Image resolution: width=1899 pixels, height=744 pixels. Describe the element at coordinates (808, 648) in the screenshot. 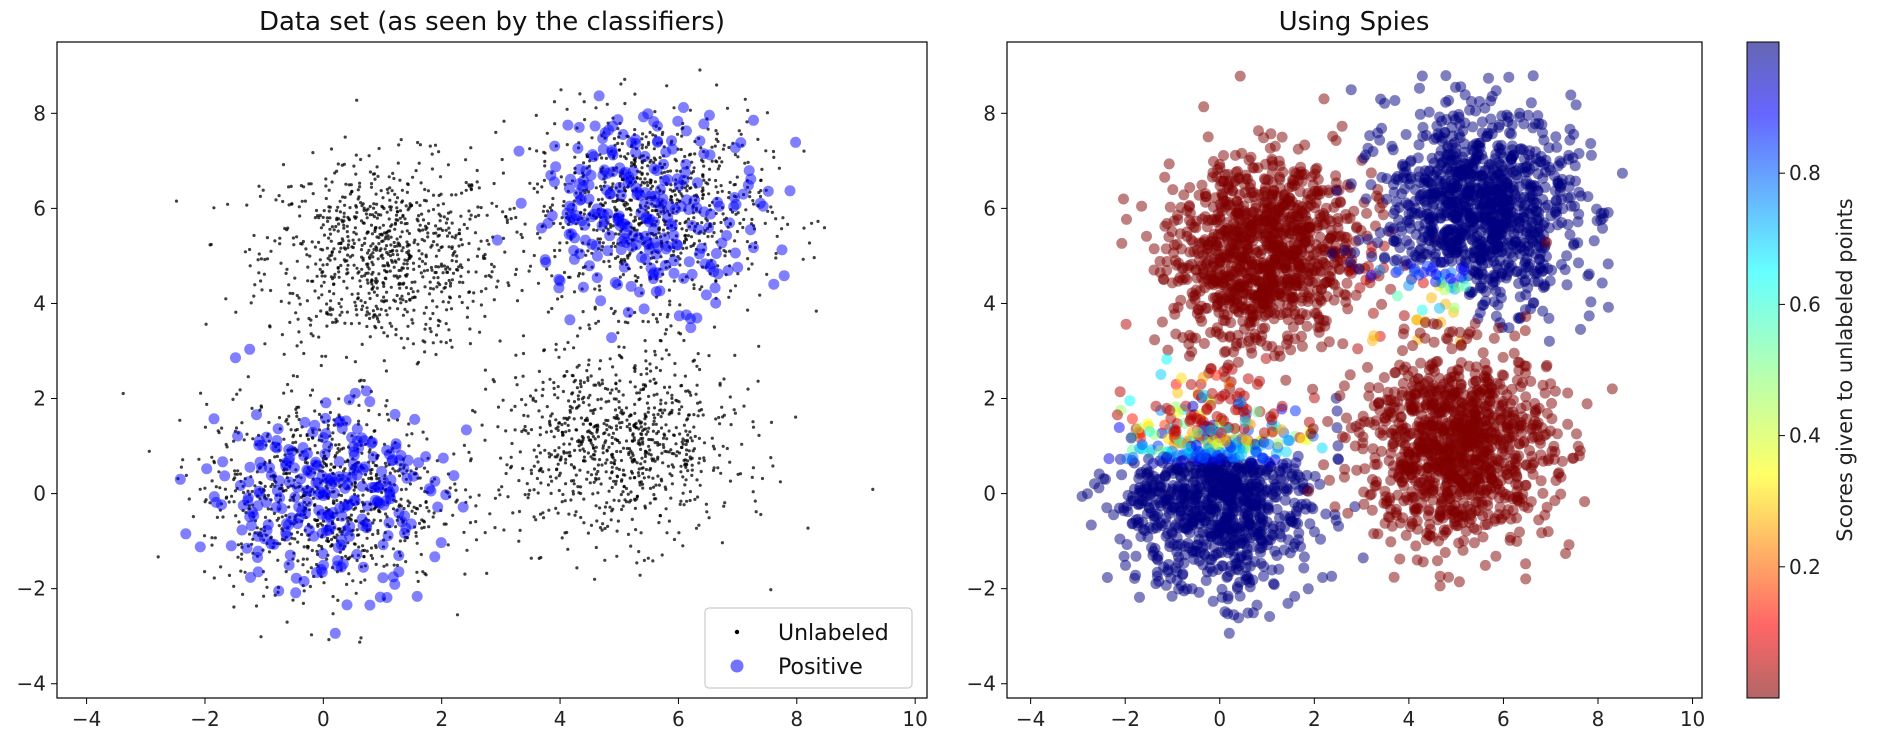

I see `legend-frame` at that location.